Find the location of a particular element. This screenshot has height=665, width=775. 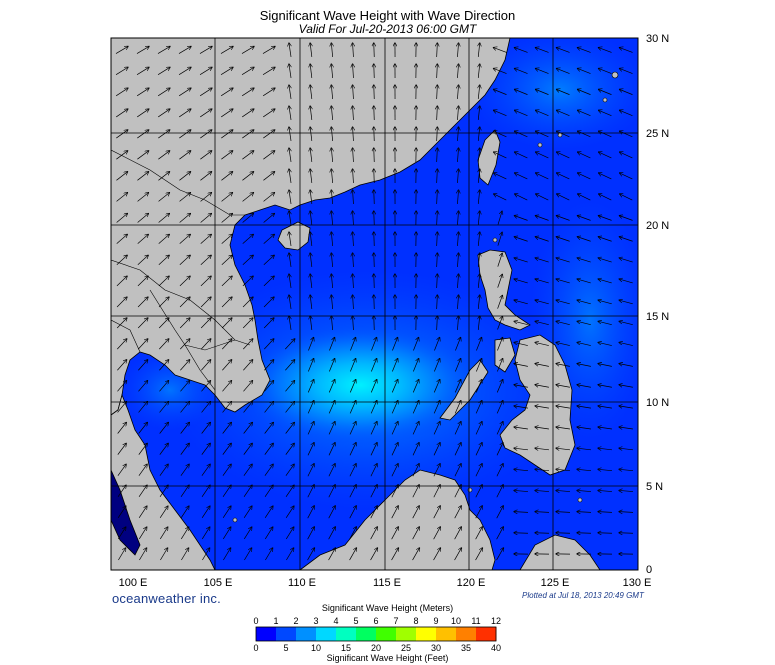

colorbar-tick-feet: 20 is located at coordinates (376, 648).